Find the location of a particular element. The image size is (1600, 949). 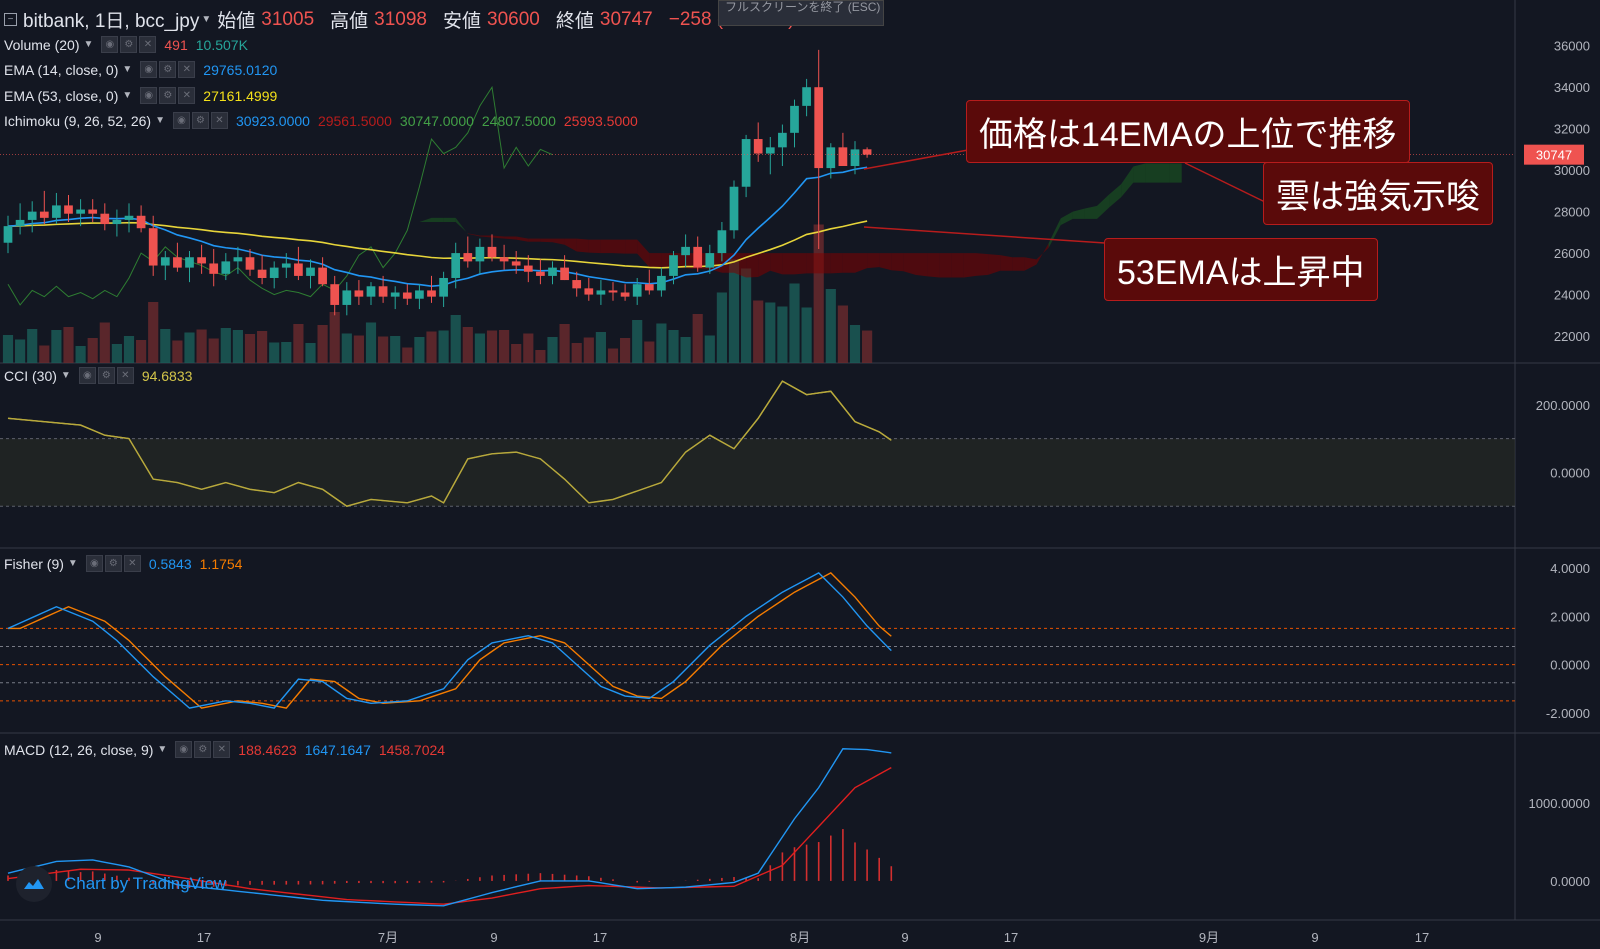

macd-title: MACD (12, 26, close, 9) is located at coordinates (79, 749).